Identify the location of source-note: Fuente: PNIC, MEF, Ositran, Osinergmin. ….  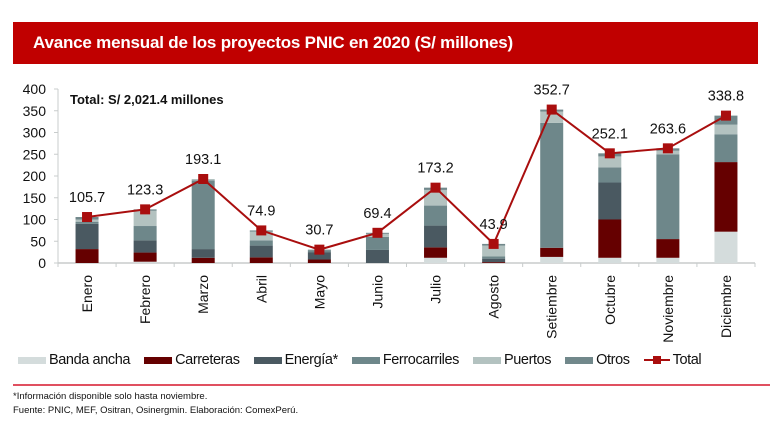
(156, 410).